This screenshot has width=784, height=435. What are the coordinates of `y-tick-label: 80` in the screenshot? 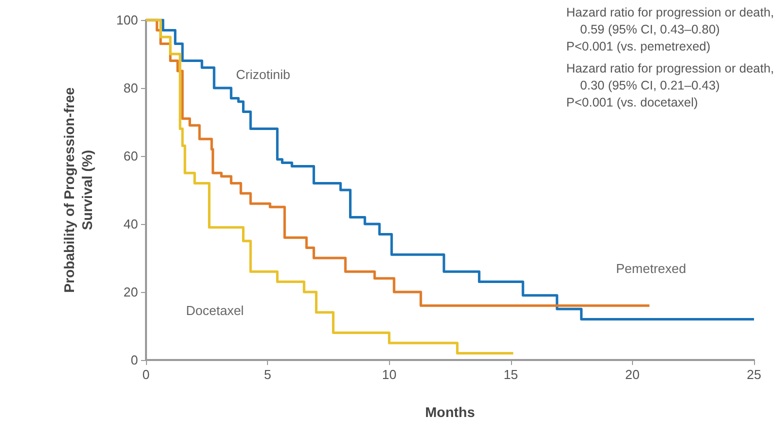 It's located at (131, 88).